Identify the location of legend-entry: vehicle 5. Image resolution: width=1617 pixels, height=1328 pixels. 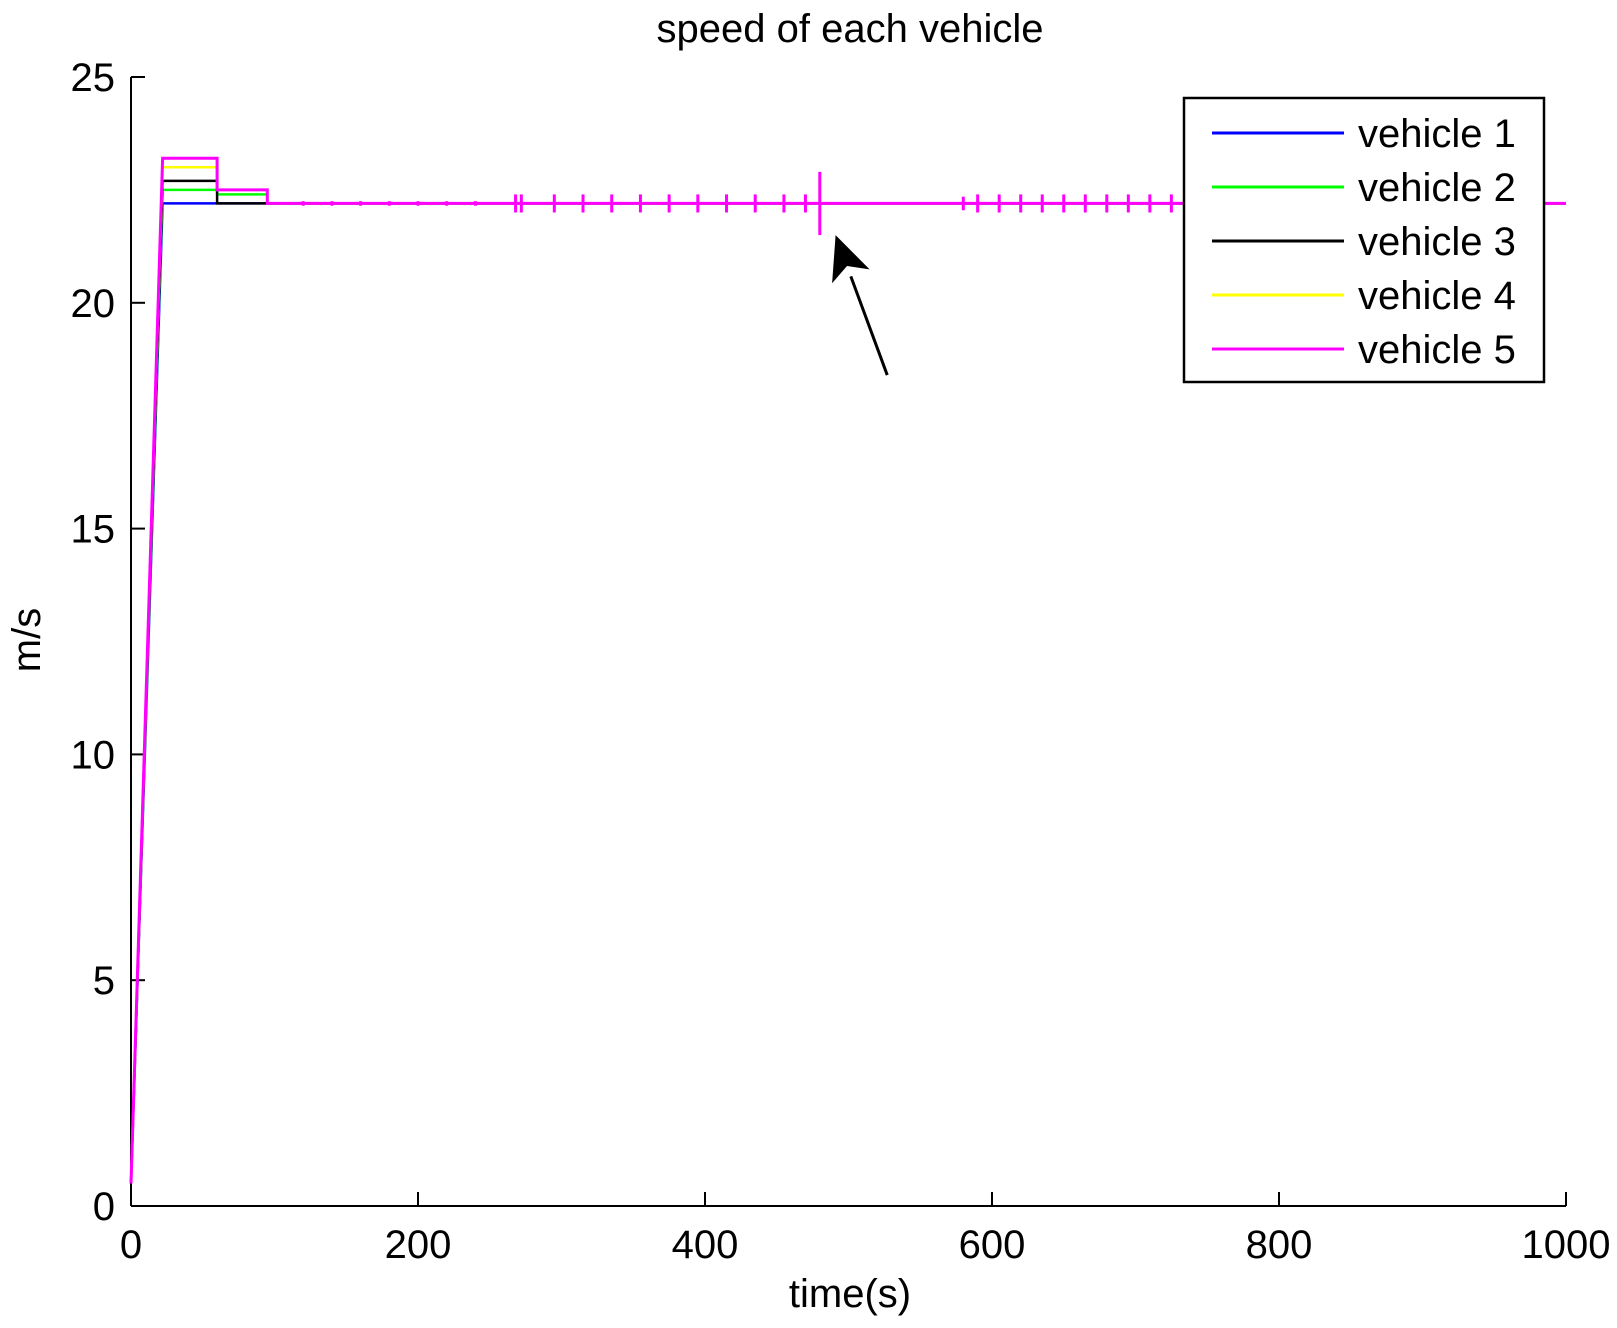
(1364, 350).